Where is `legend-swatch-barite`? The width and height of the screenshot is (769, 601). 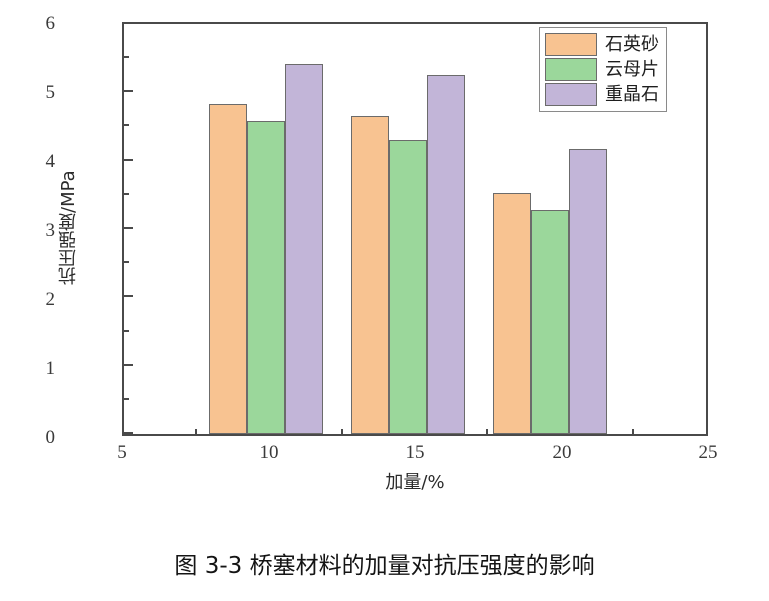 legend-swatch-barite is located at coordinates (571, 94).